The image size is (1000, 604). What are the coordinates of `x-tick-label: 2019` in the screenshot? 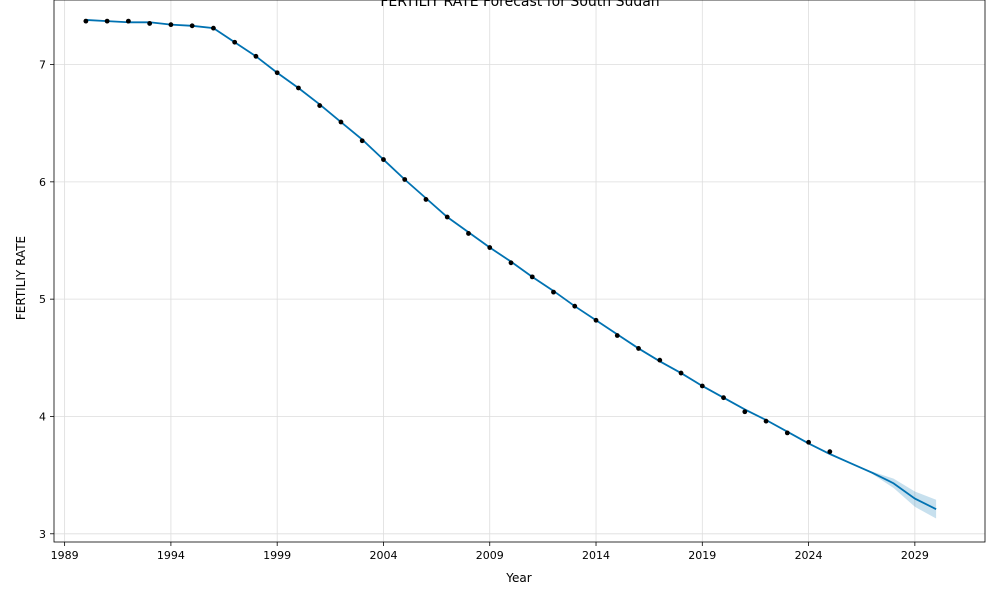 It's located at (702, 555).